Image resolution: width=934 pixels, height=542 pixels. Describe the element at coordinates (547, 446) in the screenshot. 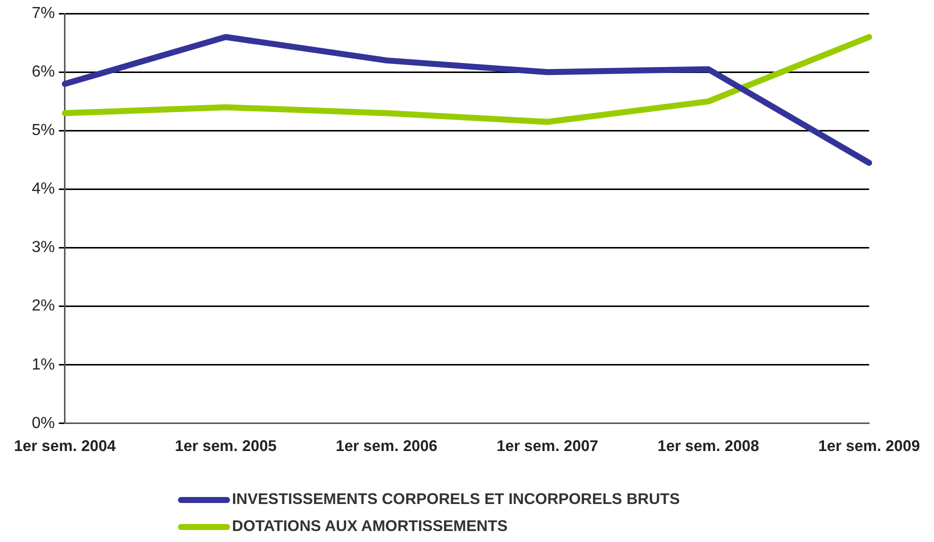

I see `x-tick-label: 1er sem. 2007` at that location.